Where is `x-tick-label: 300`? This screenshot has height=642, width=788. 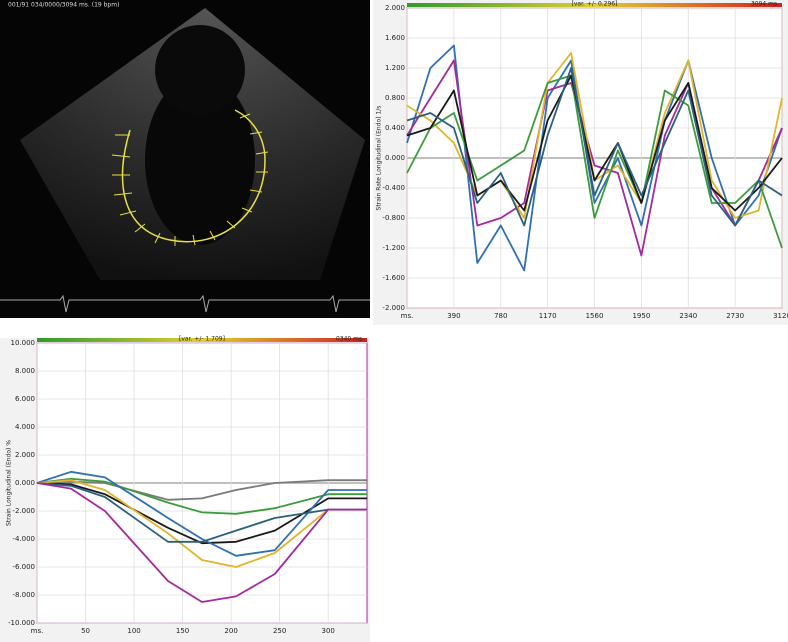 x-tick-label: 300 is located at coordinates (327, 631).